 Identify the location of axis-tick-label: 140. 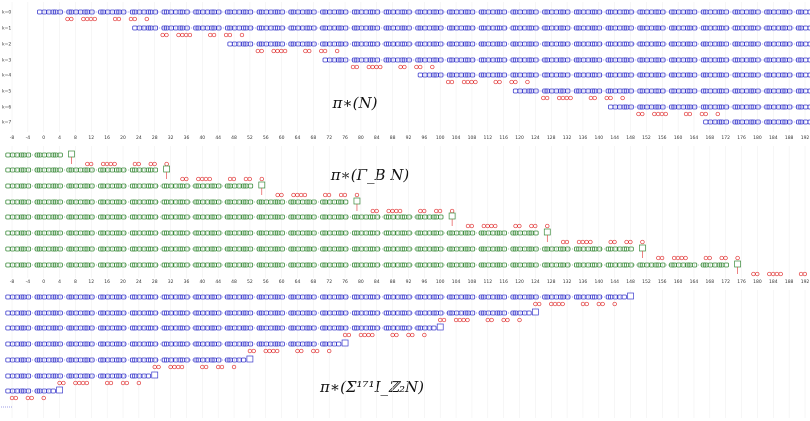
(599, 282).